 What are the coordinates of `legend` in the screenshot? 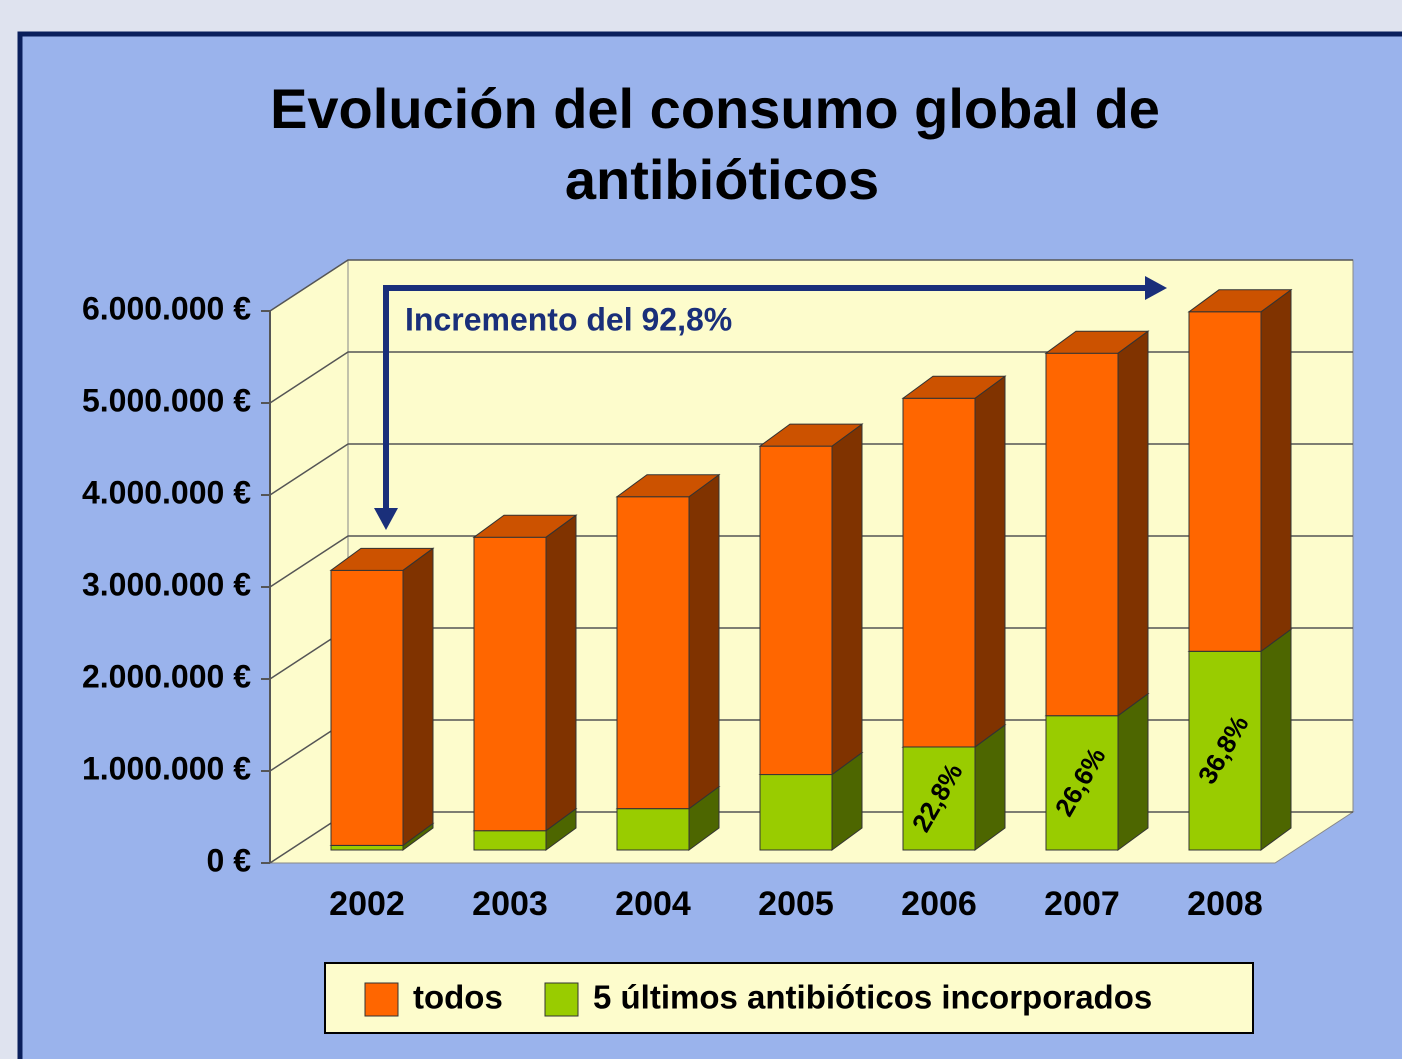 It's located at (789, 998).